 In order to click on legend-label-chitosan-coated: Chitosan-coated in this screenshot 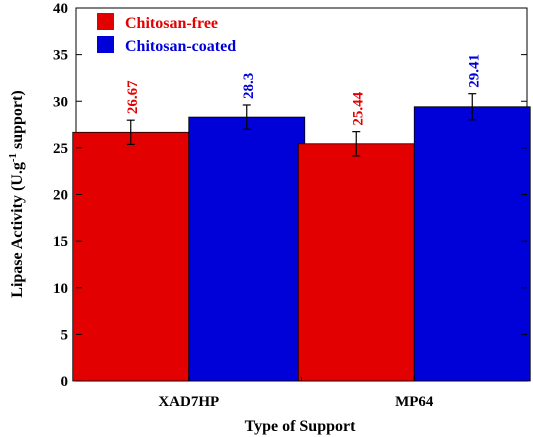, I will do `click(180, 46)`.